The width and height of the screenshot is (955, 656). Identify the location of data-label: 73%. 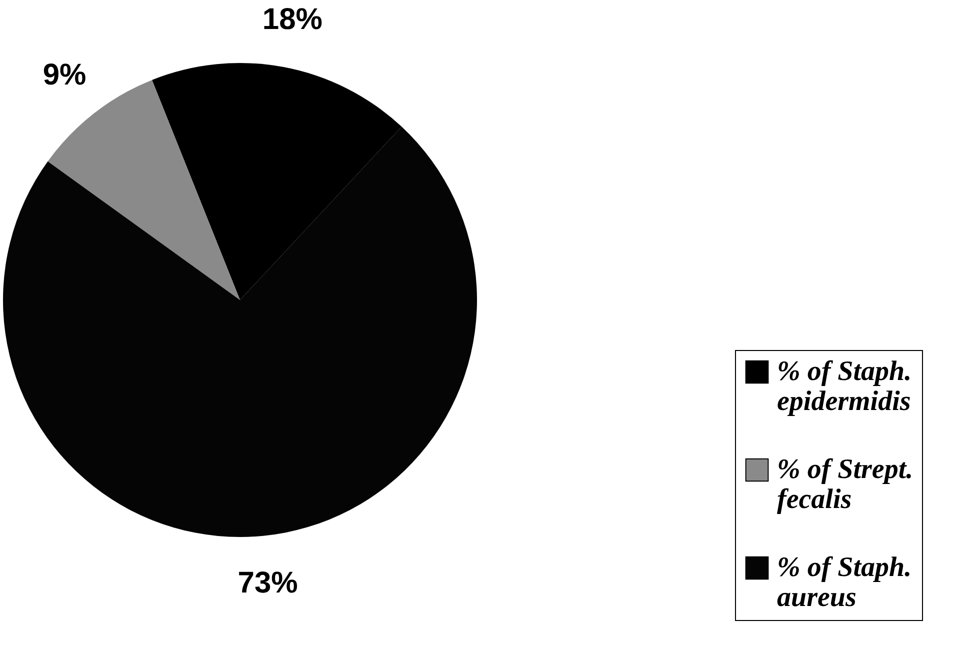
(268, 583).